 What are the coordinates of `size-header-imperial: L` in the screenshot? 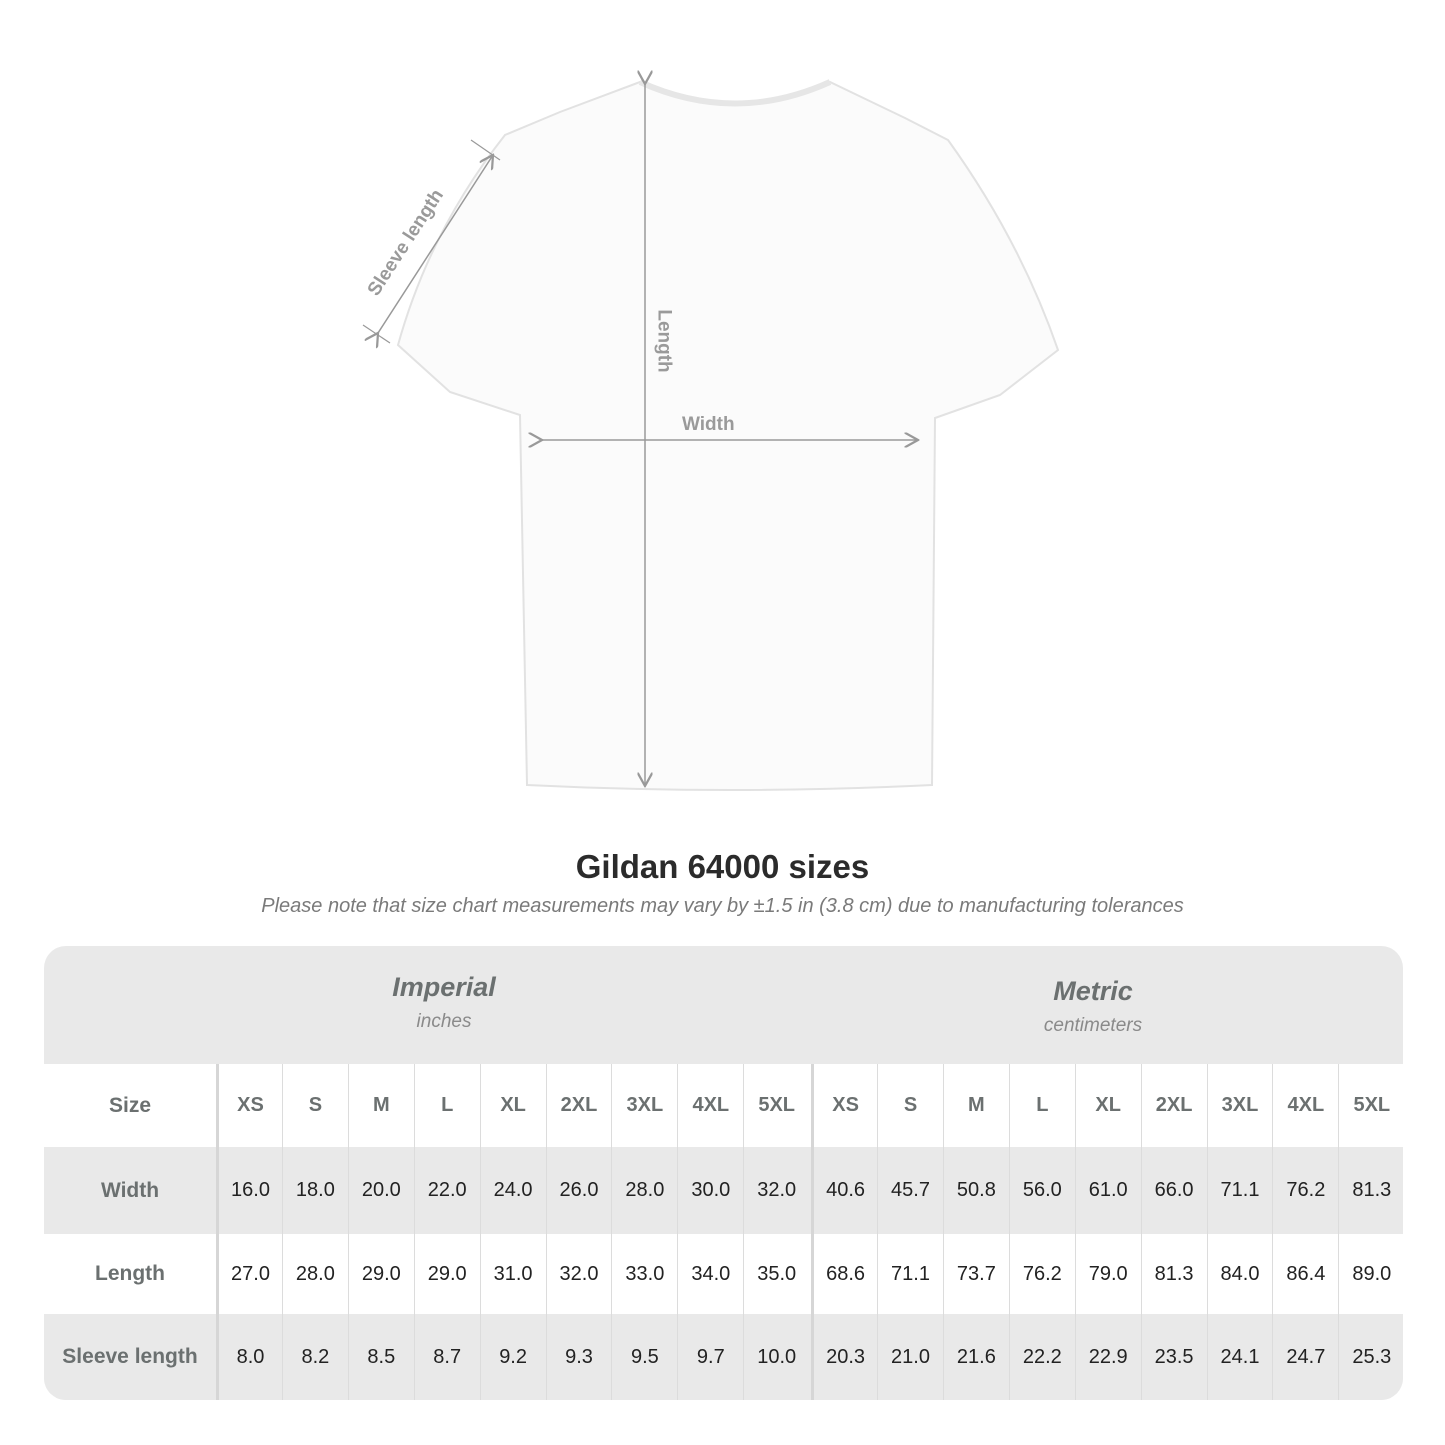 It's located at (446, 1105).